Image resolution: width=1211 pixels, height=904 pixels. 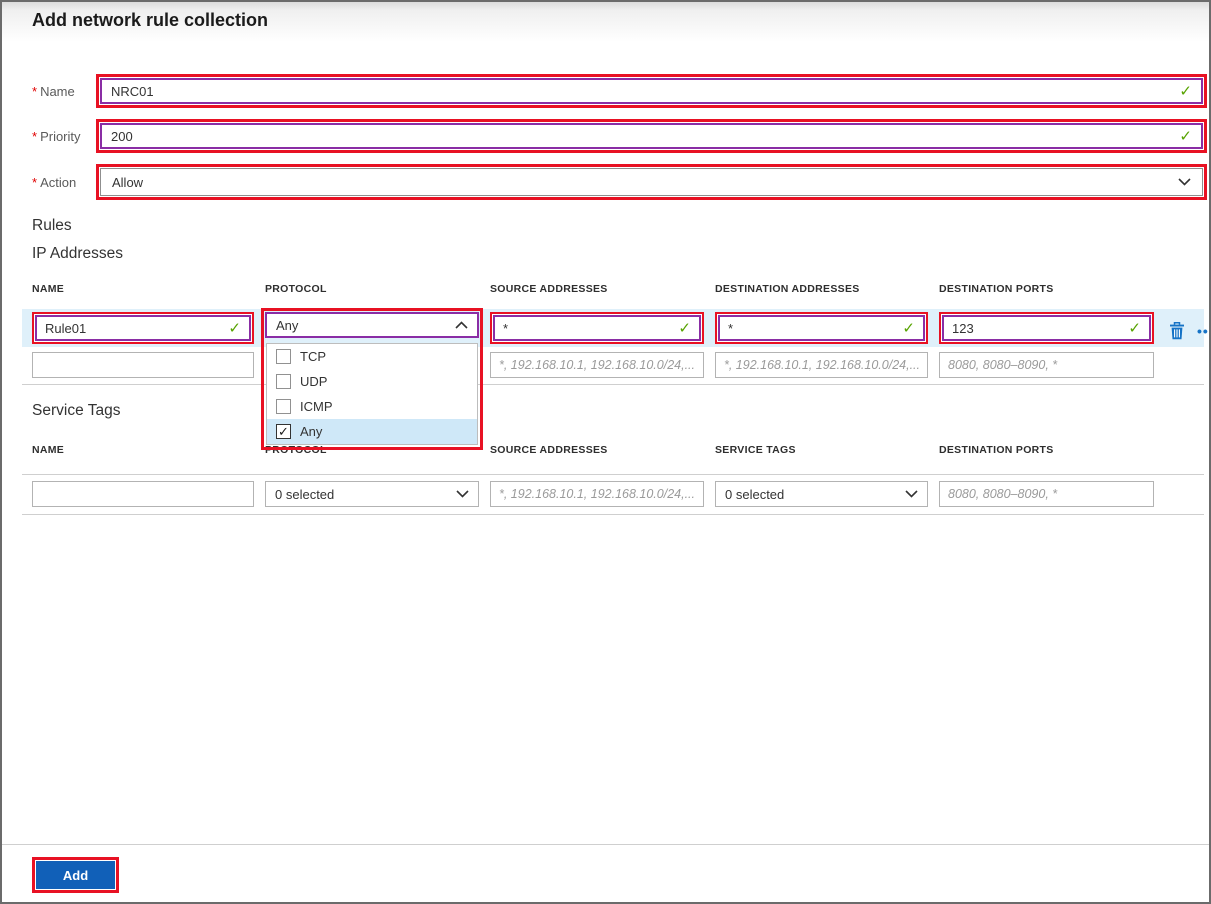 I want to click on column-header-destination-addresses: DESTINATION ADDRESSES, so click(x=787, y=289).